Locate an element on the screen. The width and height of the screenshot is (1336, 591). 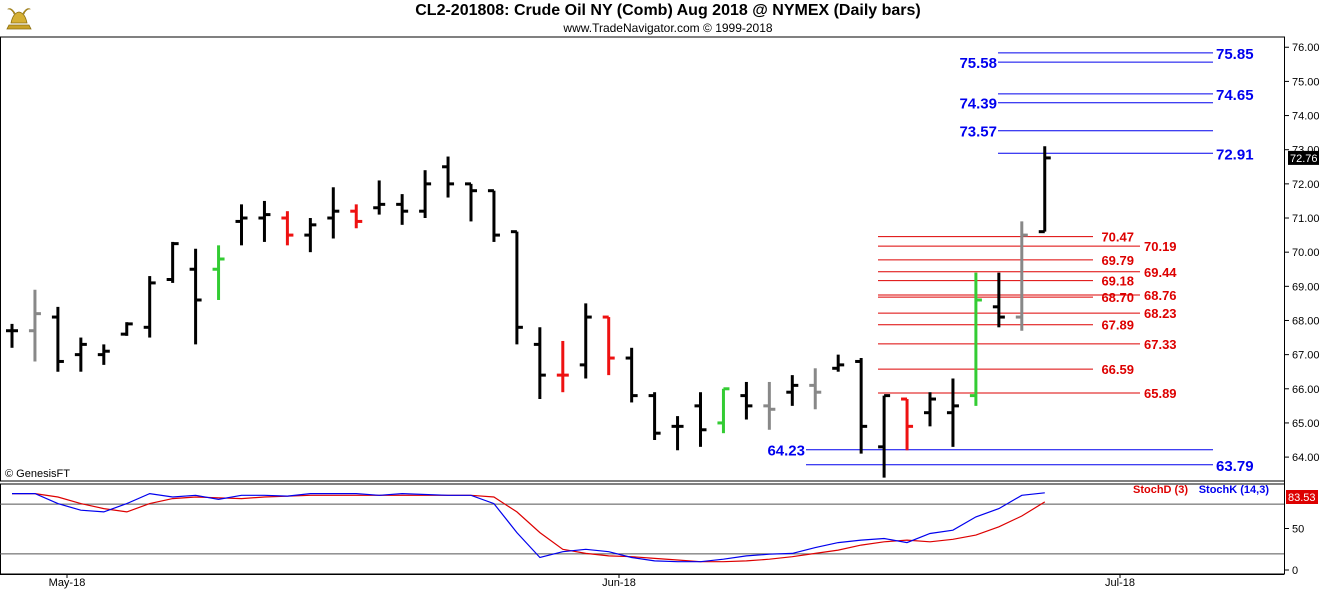
level-label: 64.23 is located at coordinates (786, 451).